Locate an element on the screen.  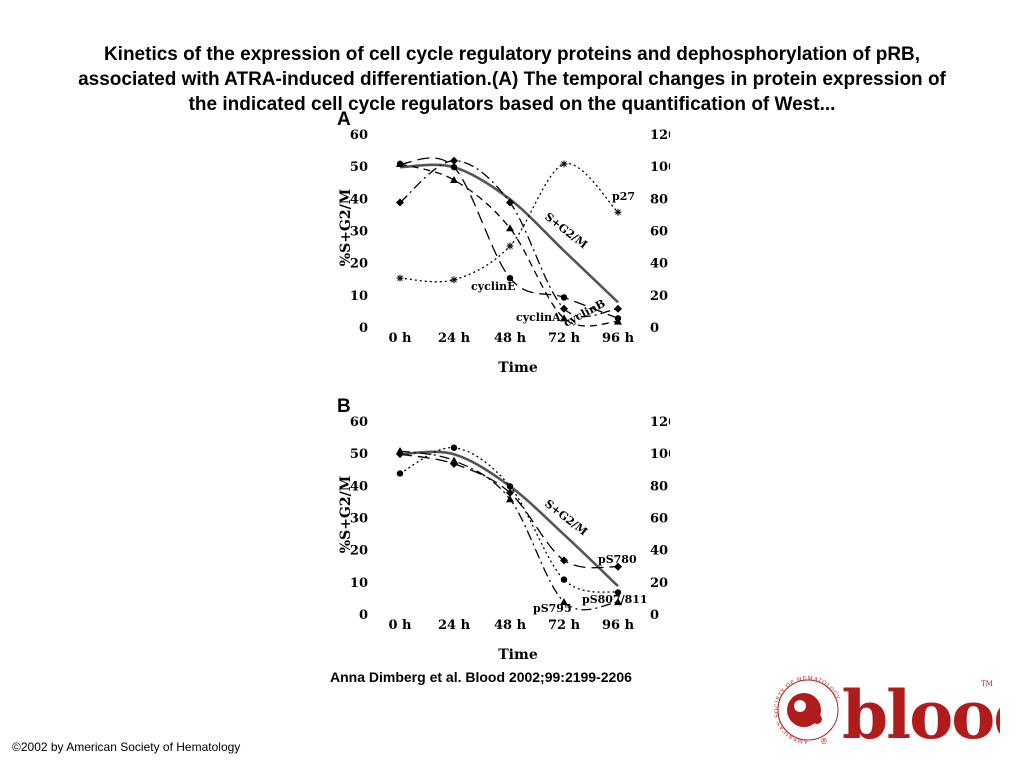
logo-ring is located at coordinates (808, 710).